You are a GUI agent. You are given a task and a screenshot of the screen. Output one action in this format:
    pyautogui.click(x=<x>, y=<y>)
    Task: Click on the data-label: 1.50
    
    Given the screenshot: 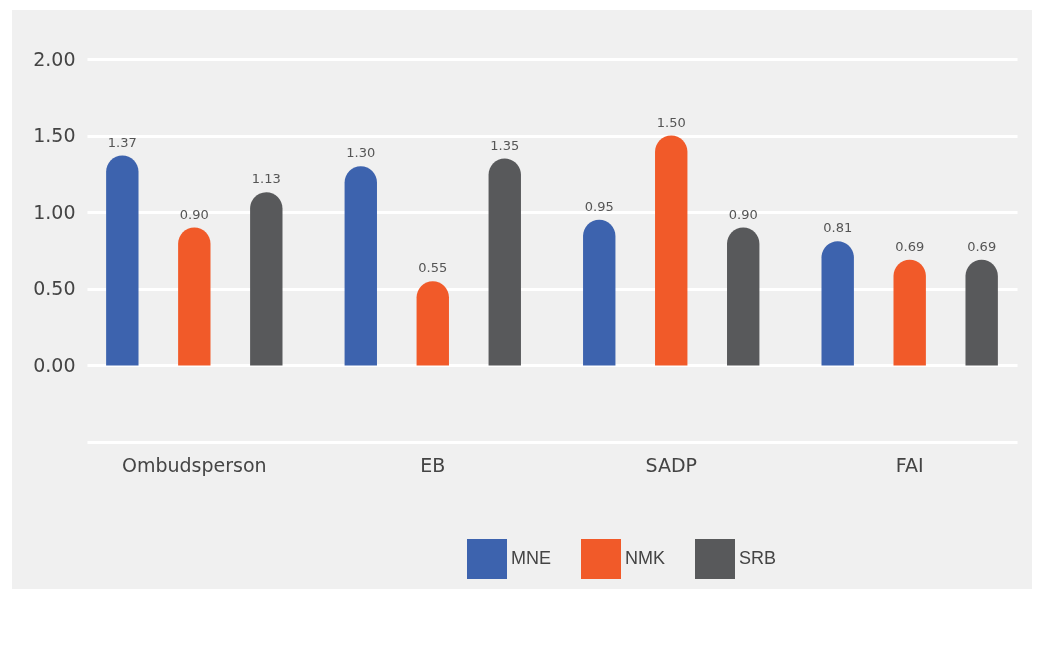 What is the action you would take?
    pyautogui.click(x=671, y=122)
    